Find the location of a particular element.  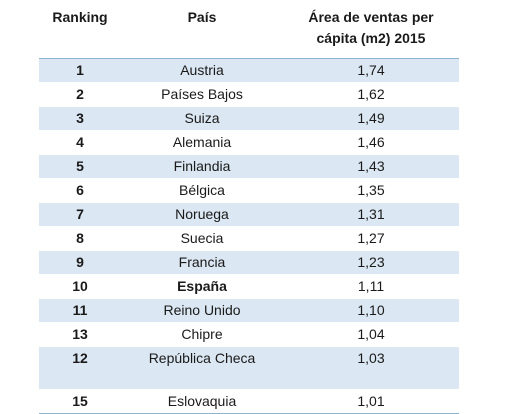

table-row: 15 Eslovaquia 1,01 is located at coordinates (249, 401).